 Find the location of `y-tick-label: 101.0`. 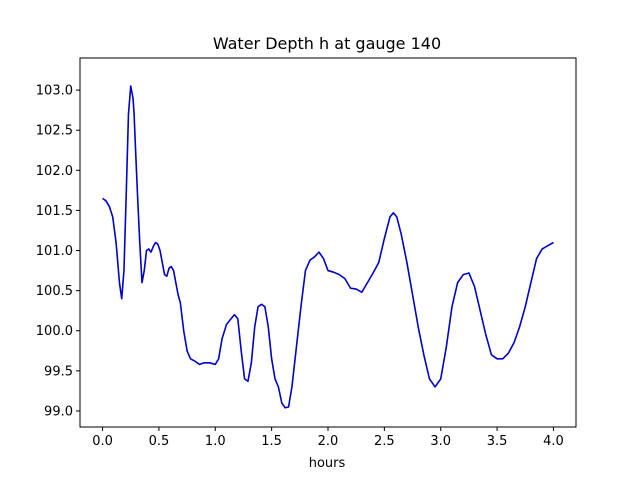

y-tick-label: 101.0 is located at coordinates (54, 251).